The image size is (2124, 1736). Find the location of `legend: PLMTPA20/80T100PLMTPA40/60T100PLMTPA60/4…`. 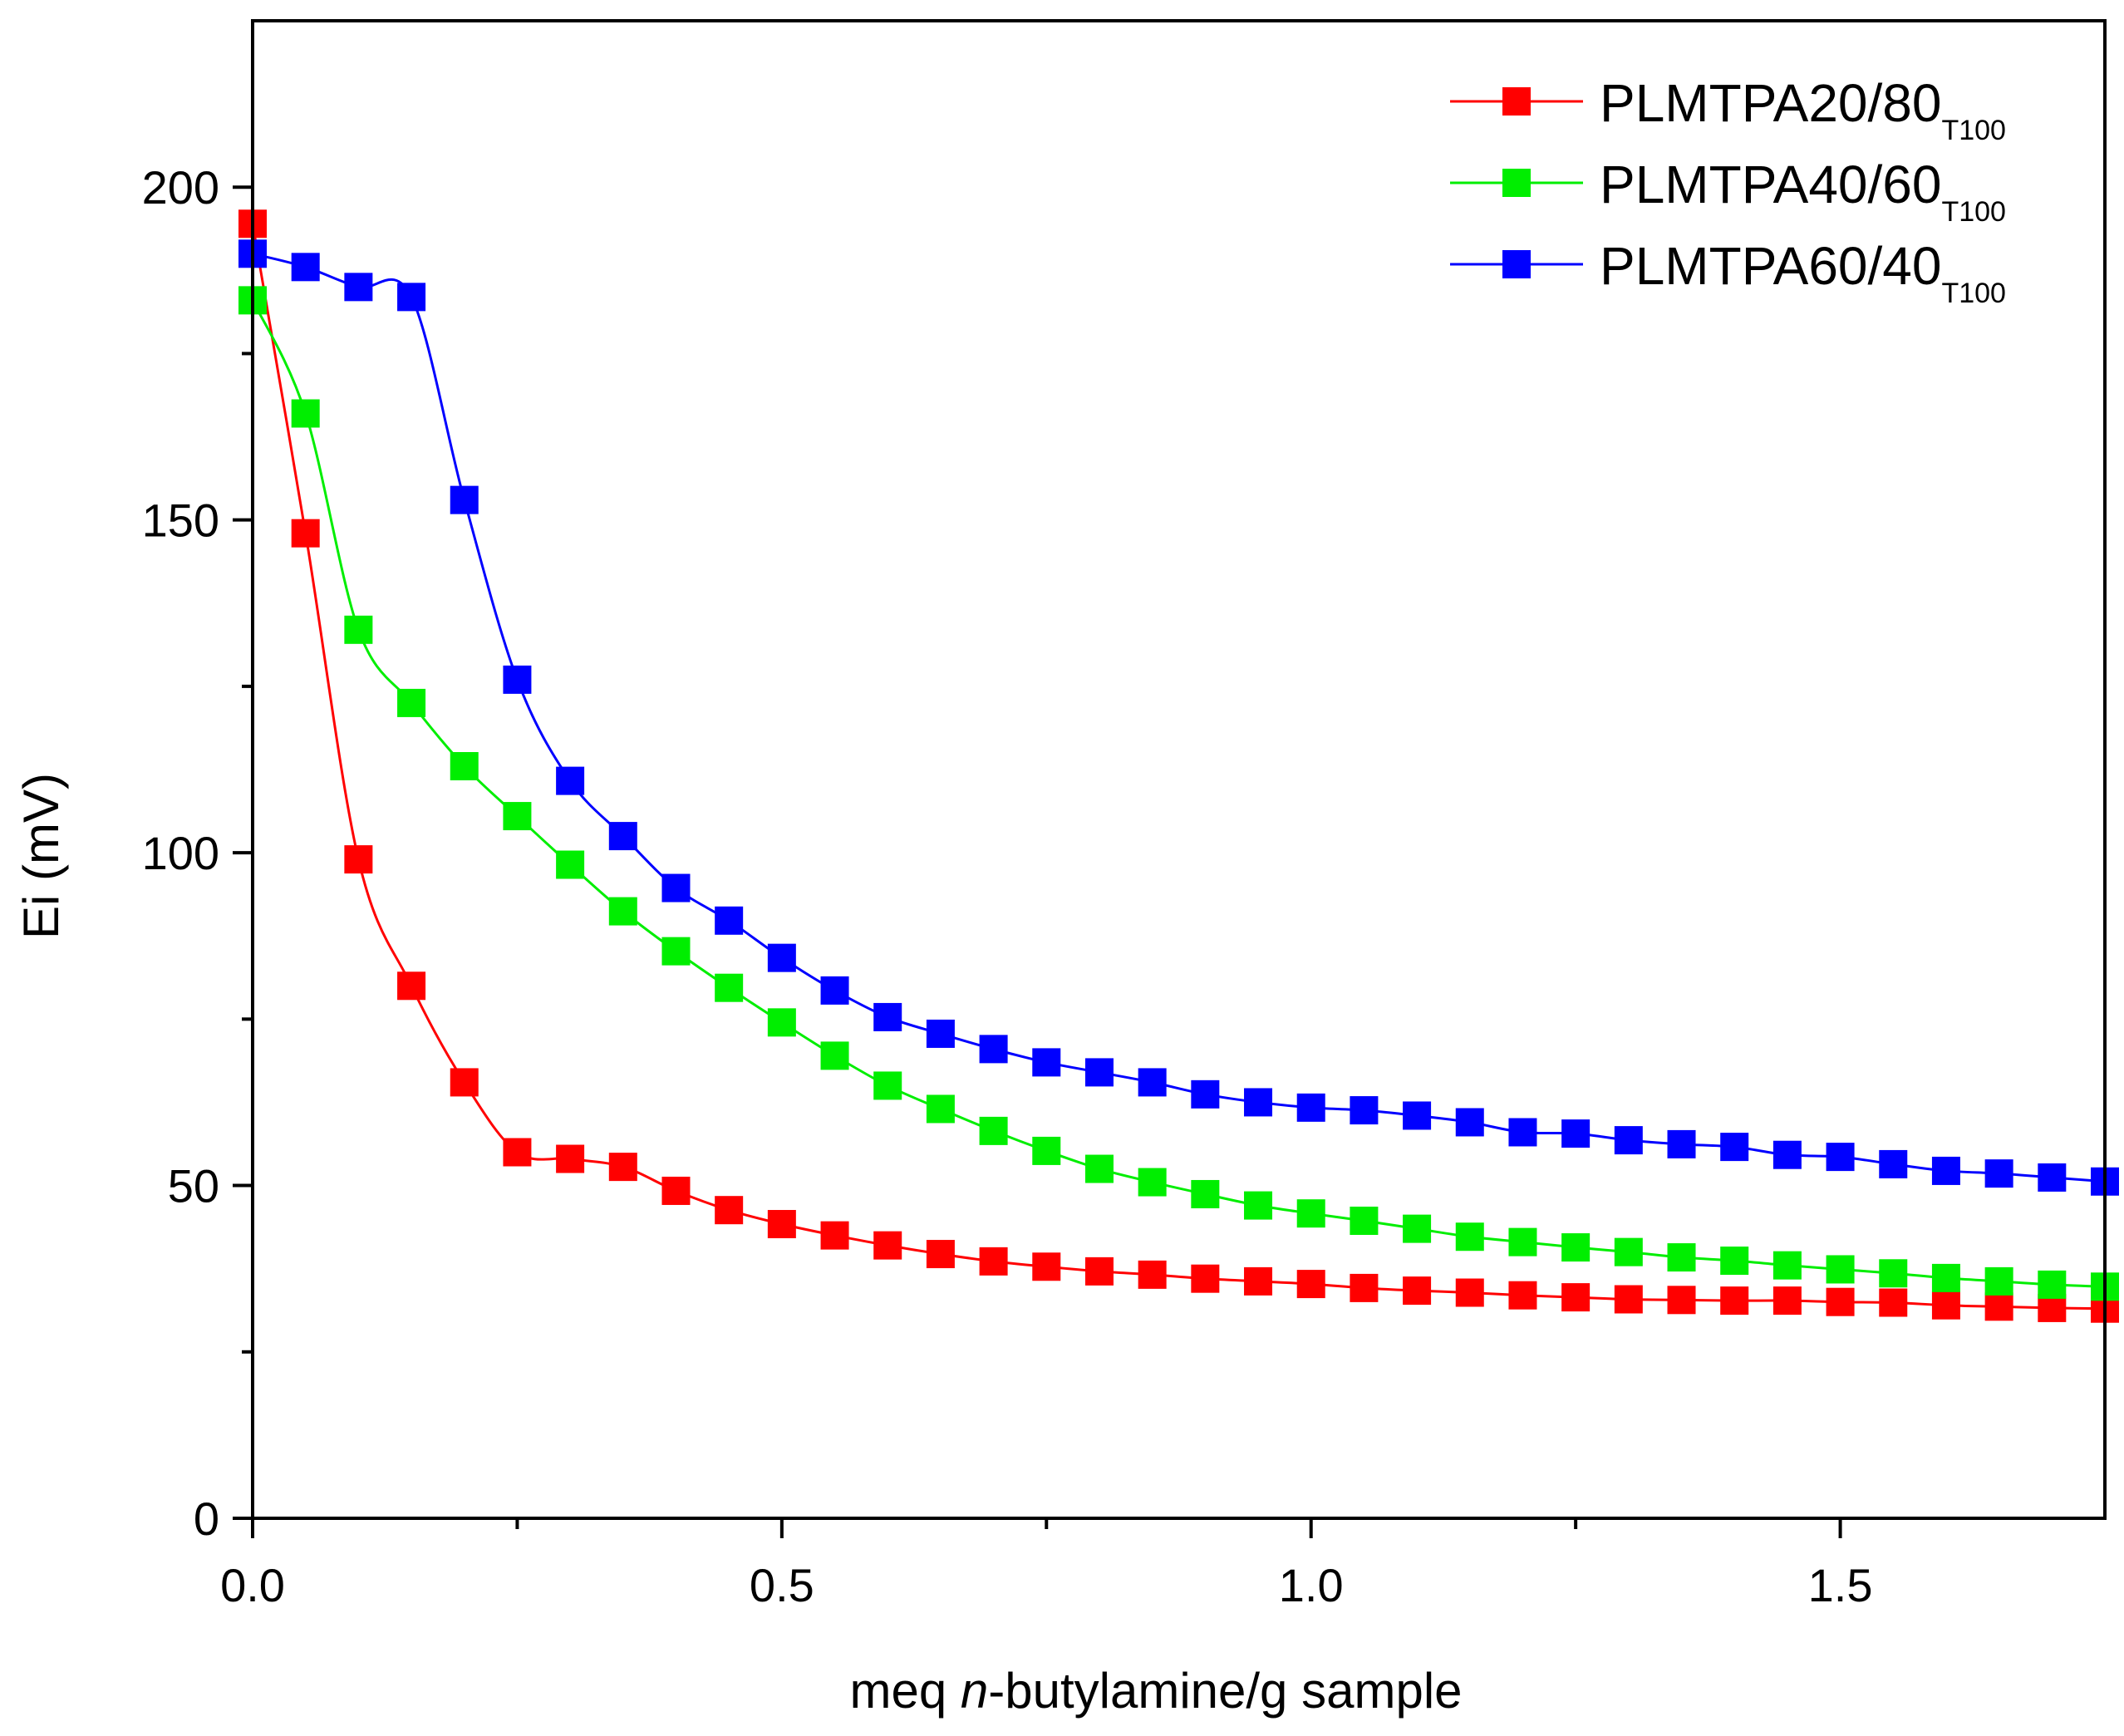

legend: PLMTPA20/80T100PLMTPA40/60T100PLMTPA60/4… is located at coordinates (1728, 191).